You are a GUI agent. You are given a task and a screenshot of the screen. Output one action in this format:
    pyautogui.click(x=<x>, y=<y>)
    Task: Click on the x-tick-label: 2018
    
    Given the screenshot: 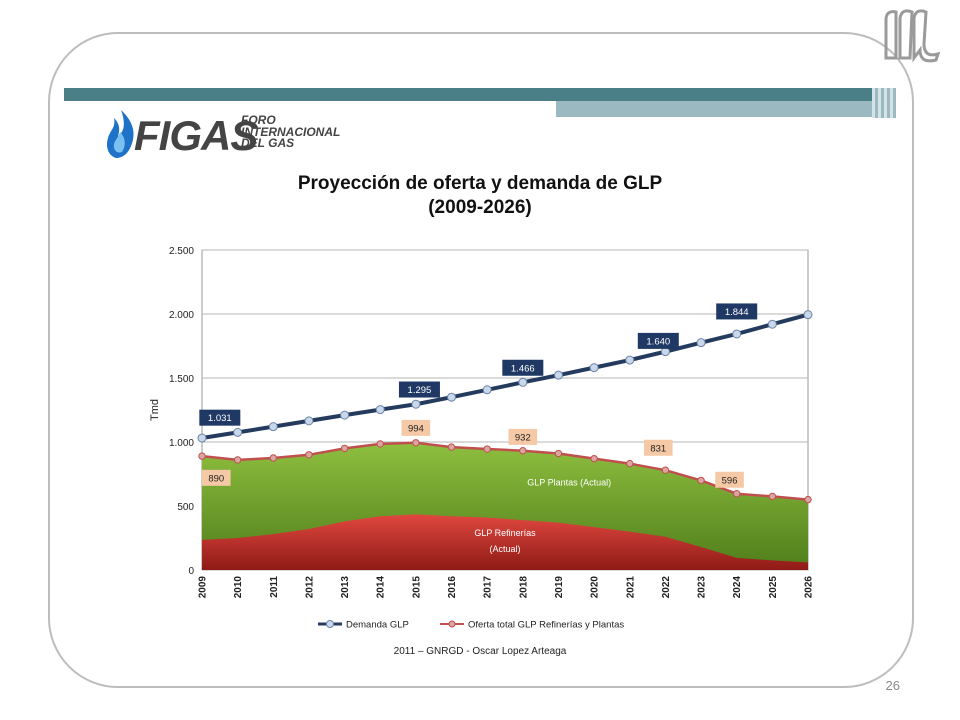 What is the action you would take?
    pyautogui.click(x=523, y=587)
    